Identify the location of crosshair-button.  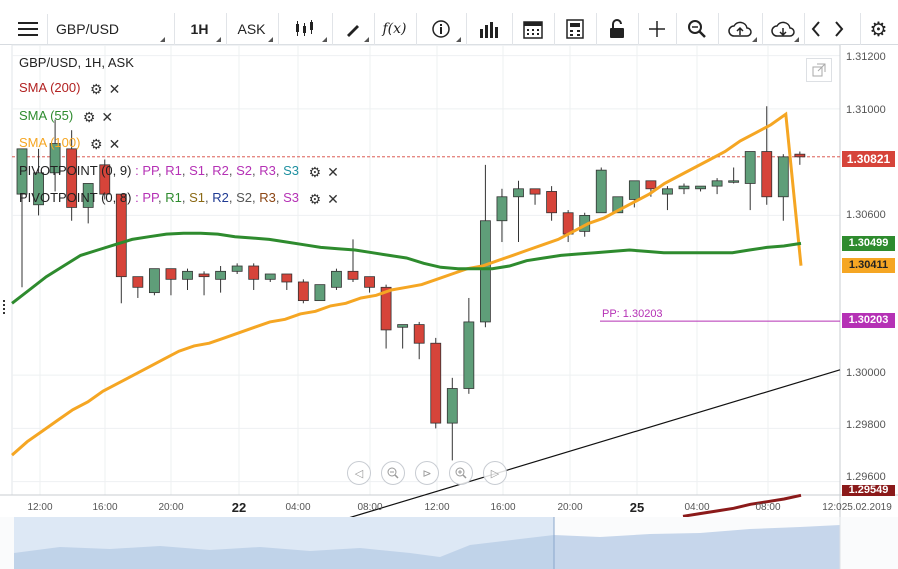
(656, 29).